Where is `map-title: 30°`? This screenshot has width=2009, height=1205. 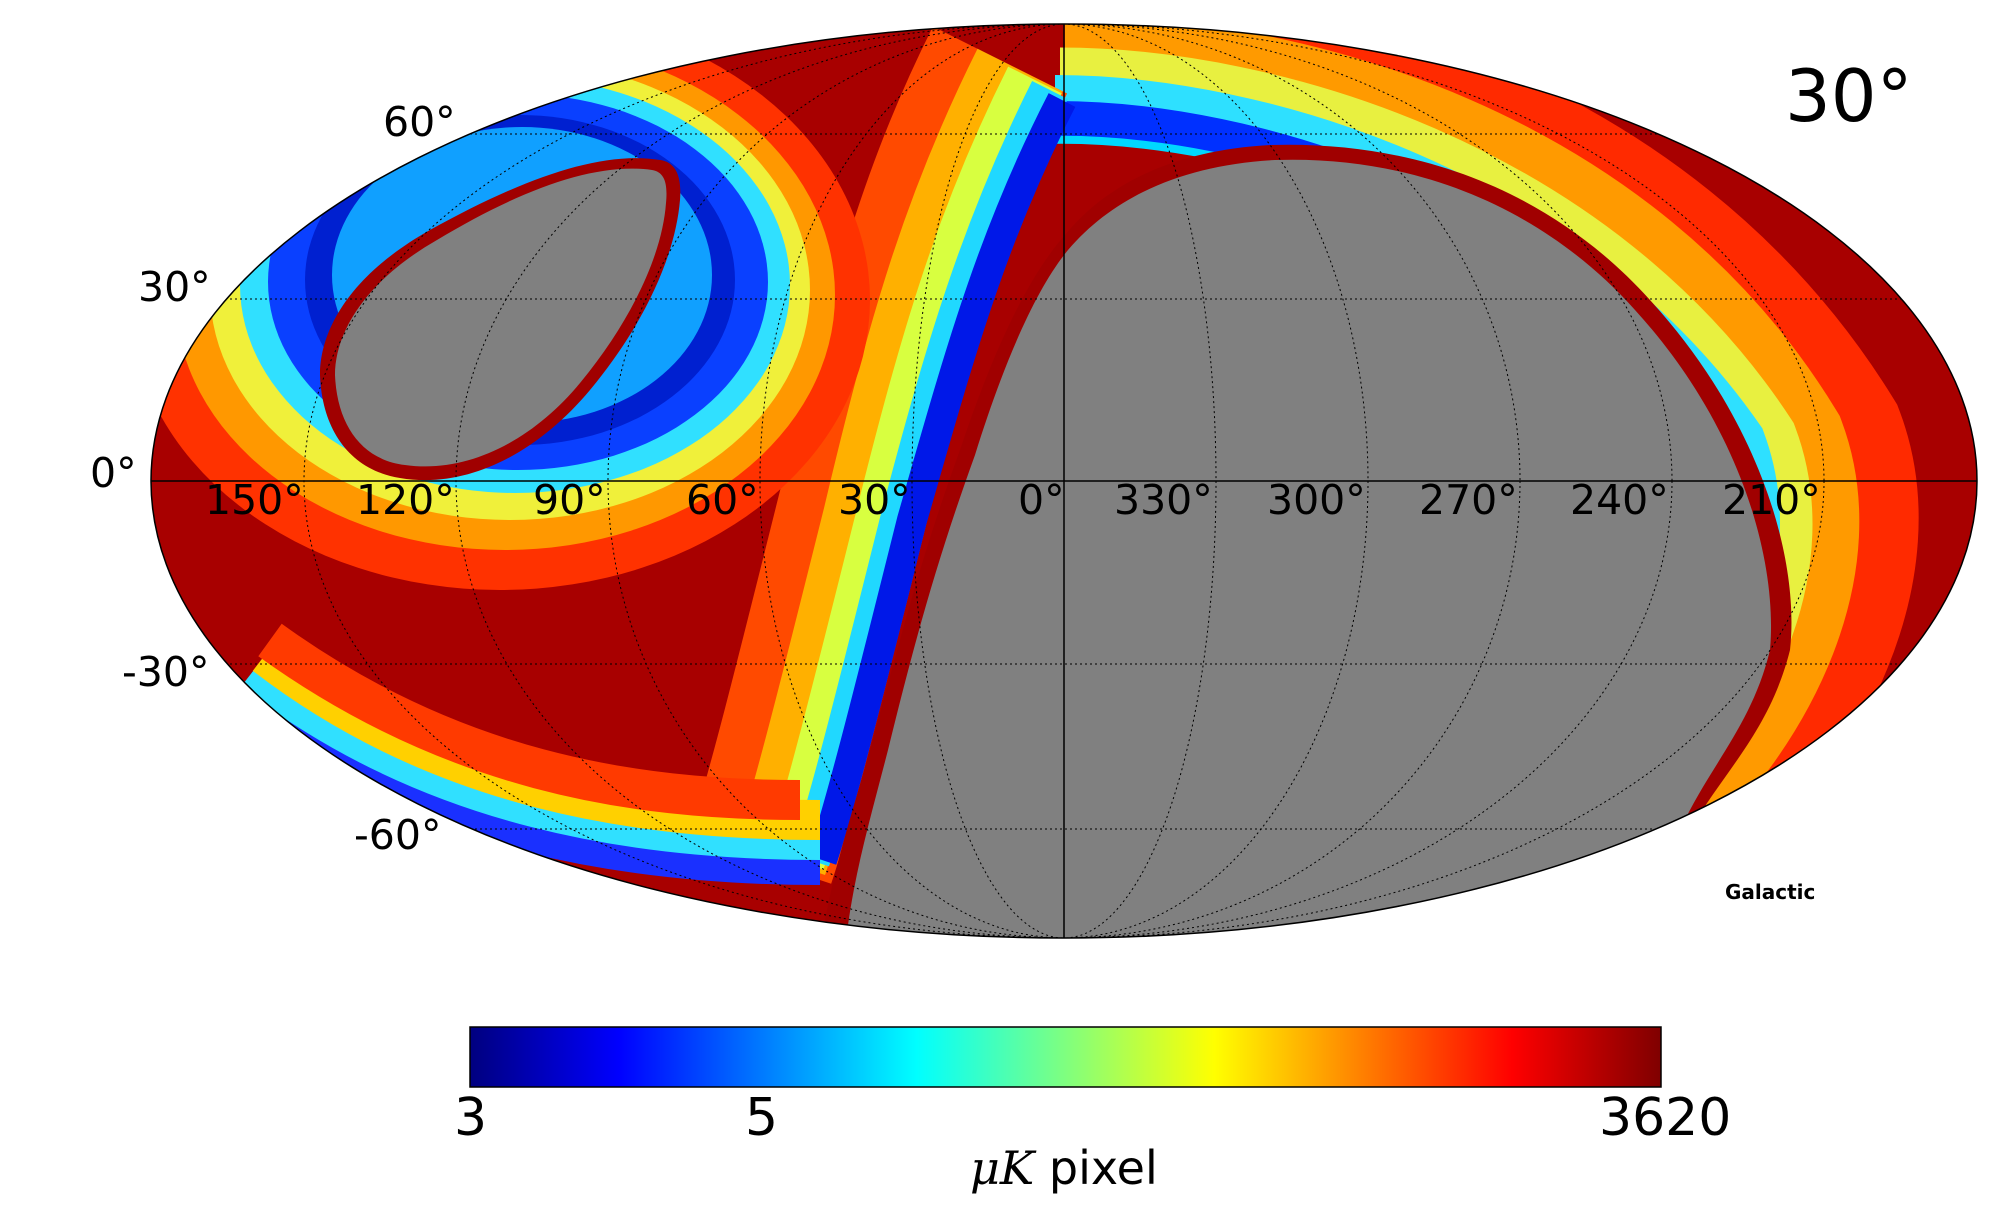
map-title: 30° is located at coordinates (1849, 96).